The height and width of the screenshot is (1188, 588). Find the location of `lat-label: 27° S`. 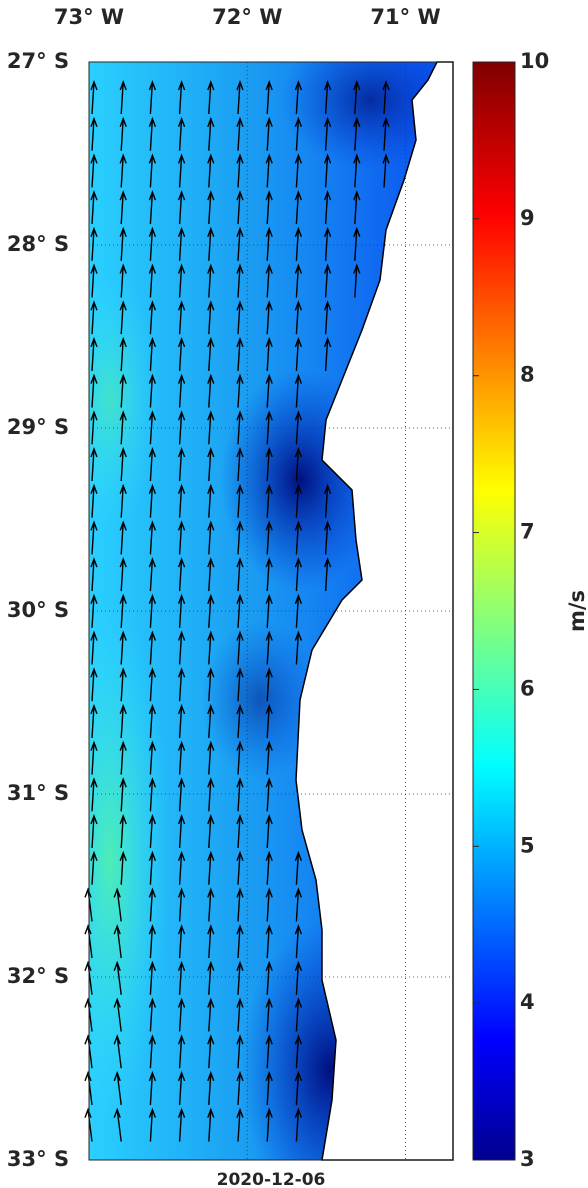

lat-label: 27° S is located at coordinates (38, 61).